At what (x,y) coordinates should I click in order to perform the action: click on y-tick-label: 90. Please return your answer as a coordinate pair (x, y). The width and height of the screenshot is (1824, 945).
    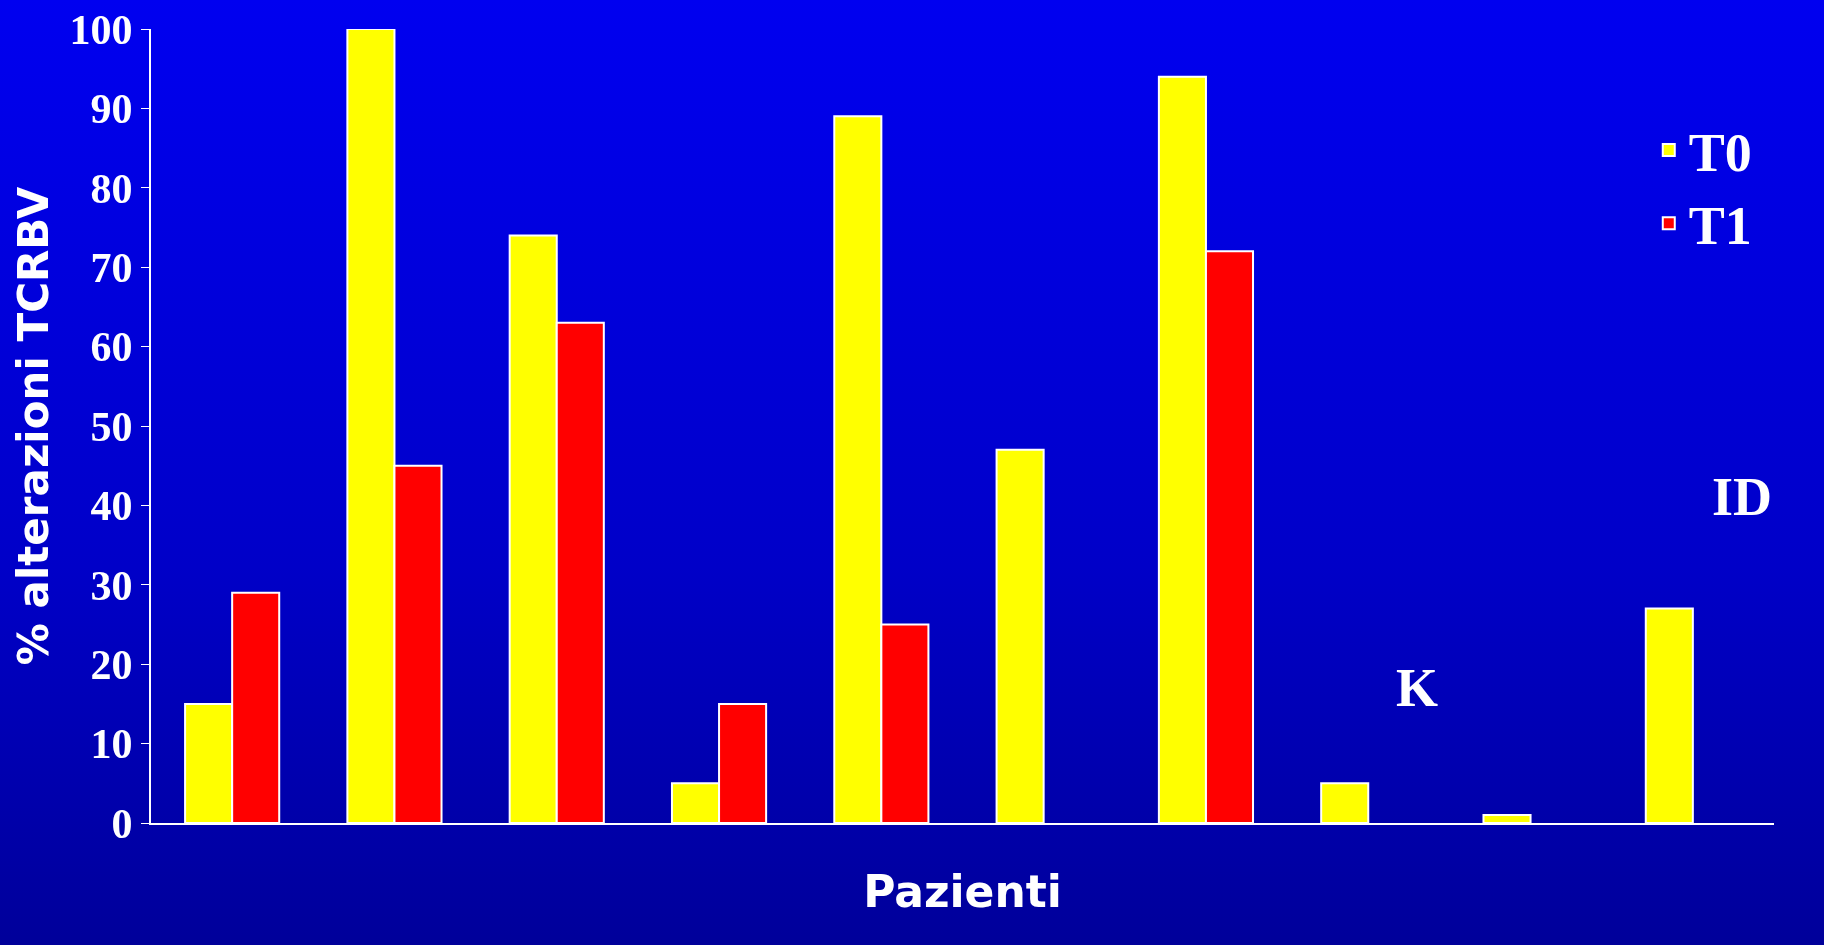
    Looking at the image, I should click on (111, 109).